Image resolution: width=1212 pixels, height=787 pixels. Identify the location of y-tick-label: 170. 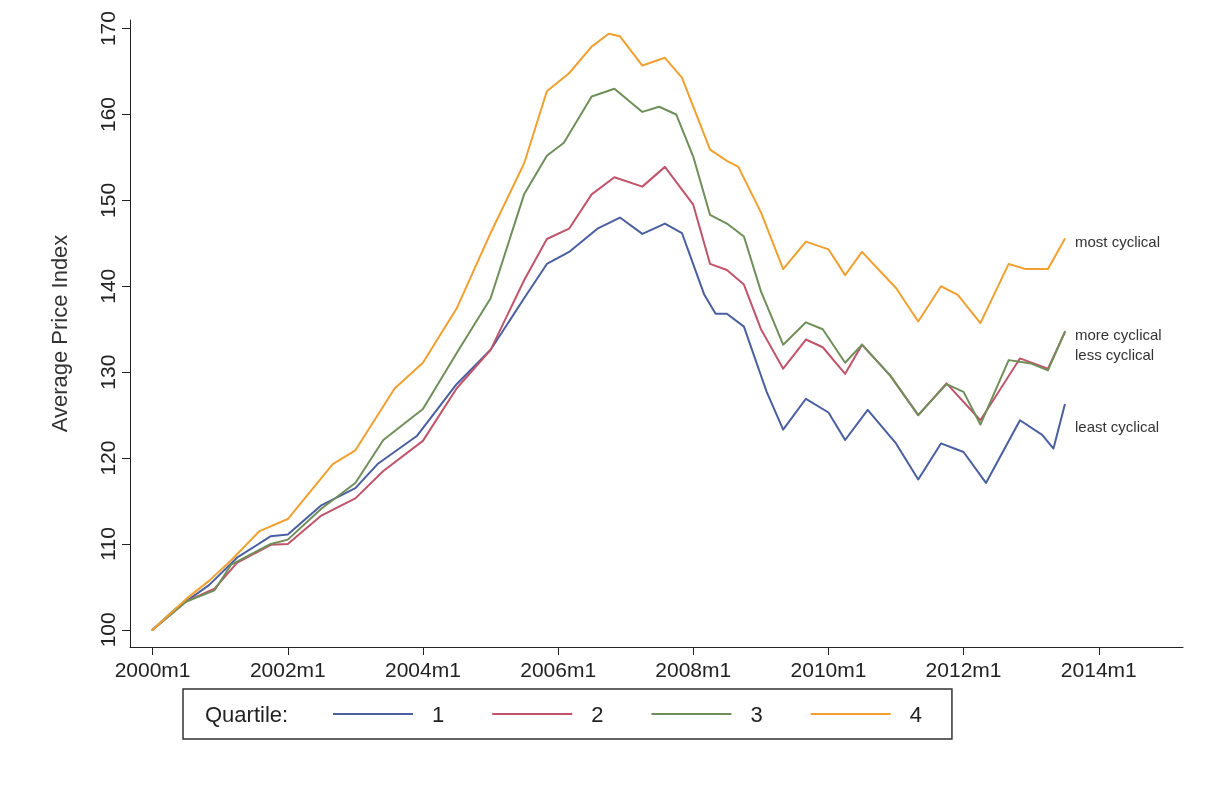
(107, 29).